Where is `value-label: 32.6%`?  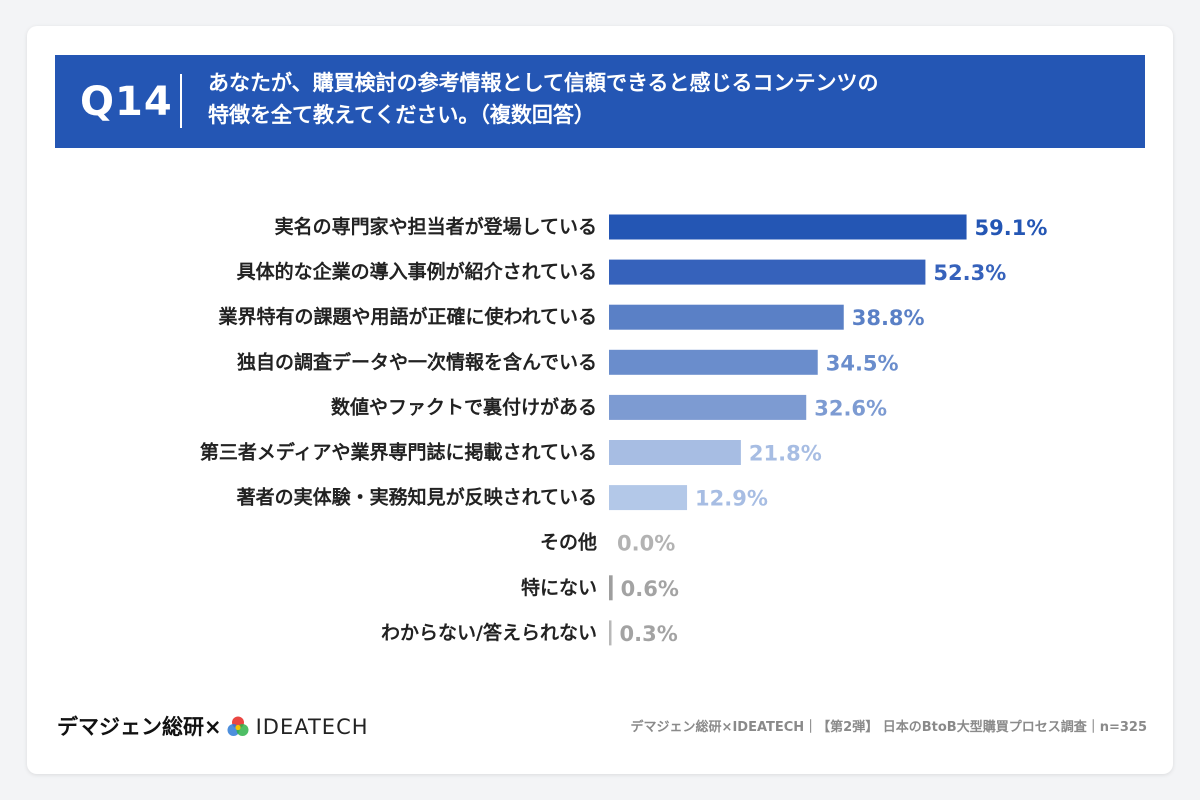 value-label: 32.6% is located at coordinates (850, 408).